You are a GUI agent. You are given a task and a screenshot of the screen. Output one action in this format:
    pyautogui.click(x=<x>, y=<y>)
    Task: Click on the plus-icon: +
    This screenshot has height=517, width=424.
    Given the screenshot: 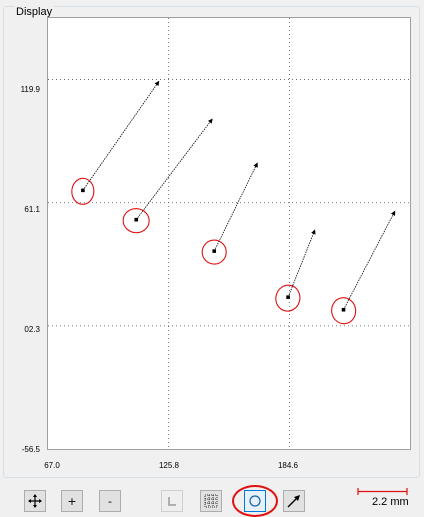 What is the action you would take?
    pyautogui.click(x=72, y=501)
    